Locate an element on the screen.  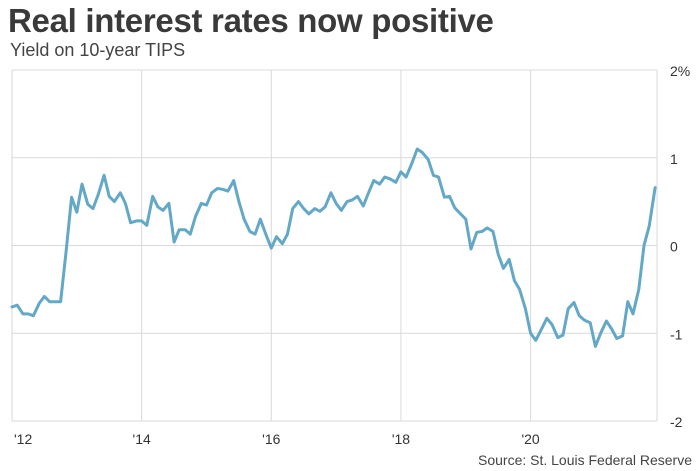
y-tick-label: 1 is located at coordinates (674, 159).